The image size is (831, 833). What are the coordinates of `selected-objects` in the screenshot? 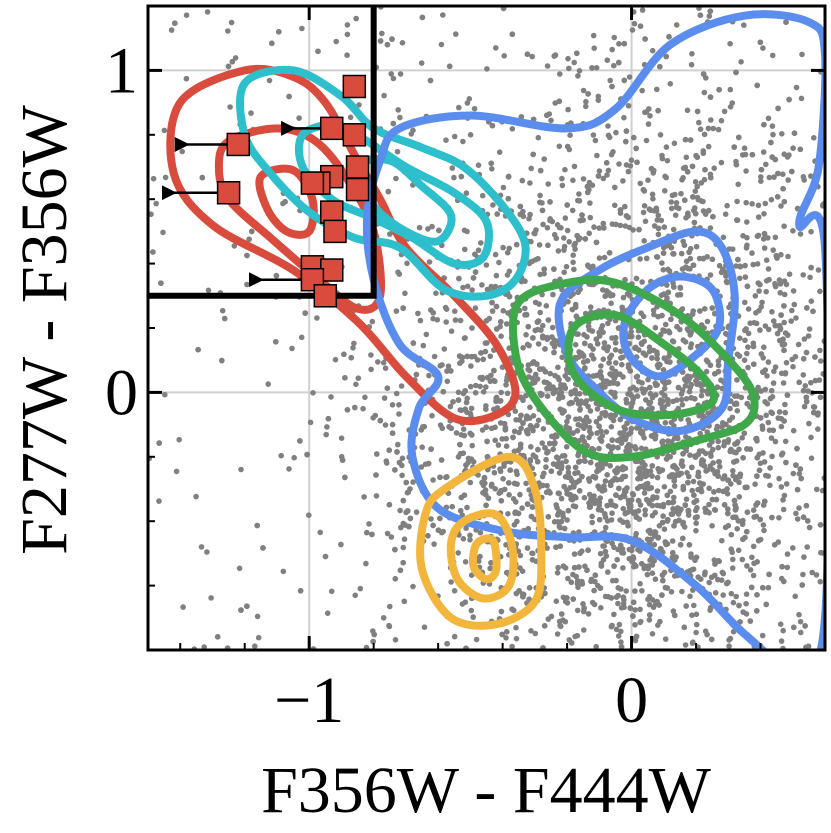 It's located at (293, 191).